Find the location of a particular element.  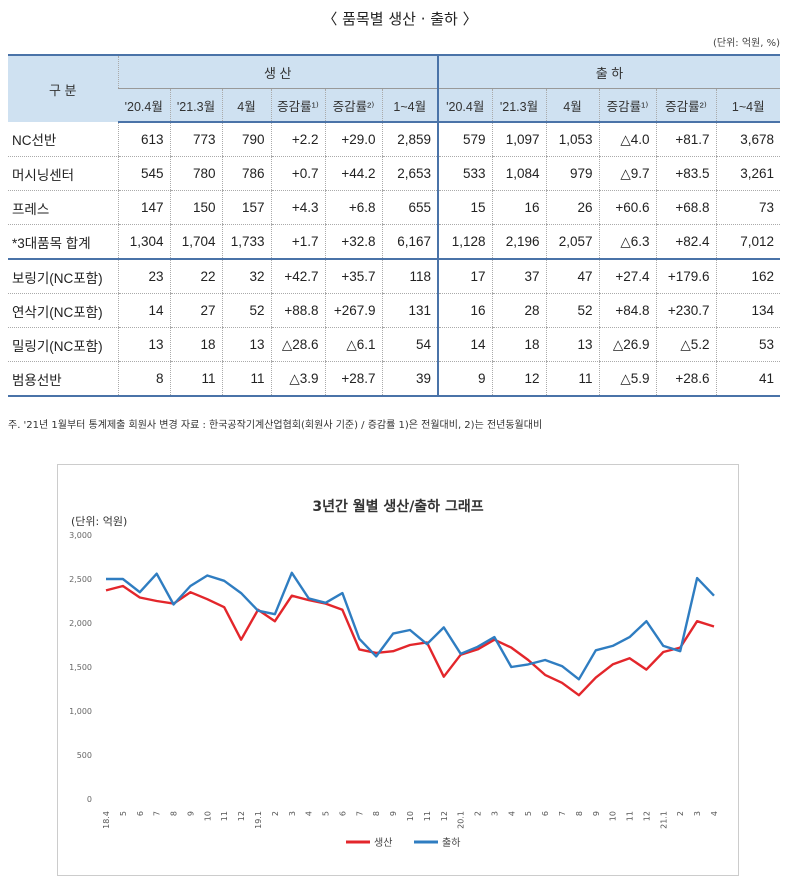

table-cell: 26 is located at coordinates (572, 207).